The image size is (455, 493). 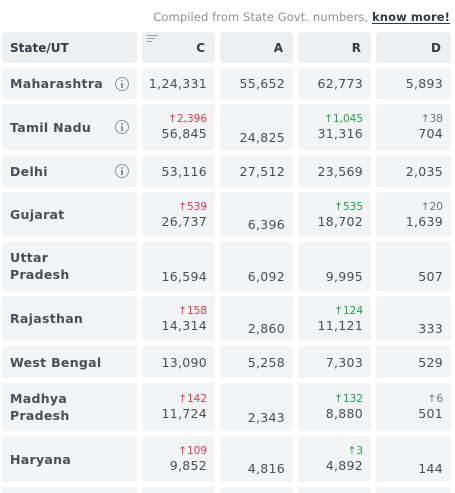 What do you see at coordinates (69, 318) in the screenshot?
I see `state-cell: Rajasthan` at bounding box center [69, 318].